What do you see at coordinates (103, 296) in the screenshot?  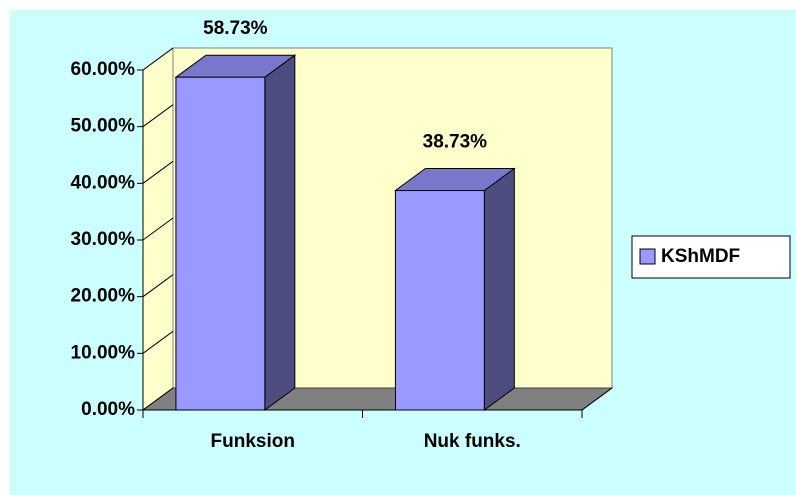 I see `y-tick-label: 20.00%` at bounding box center [103, 296].